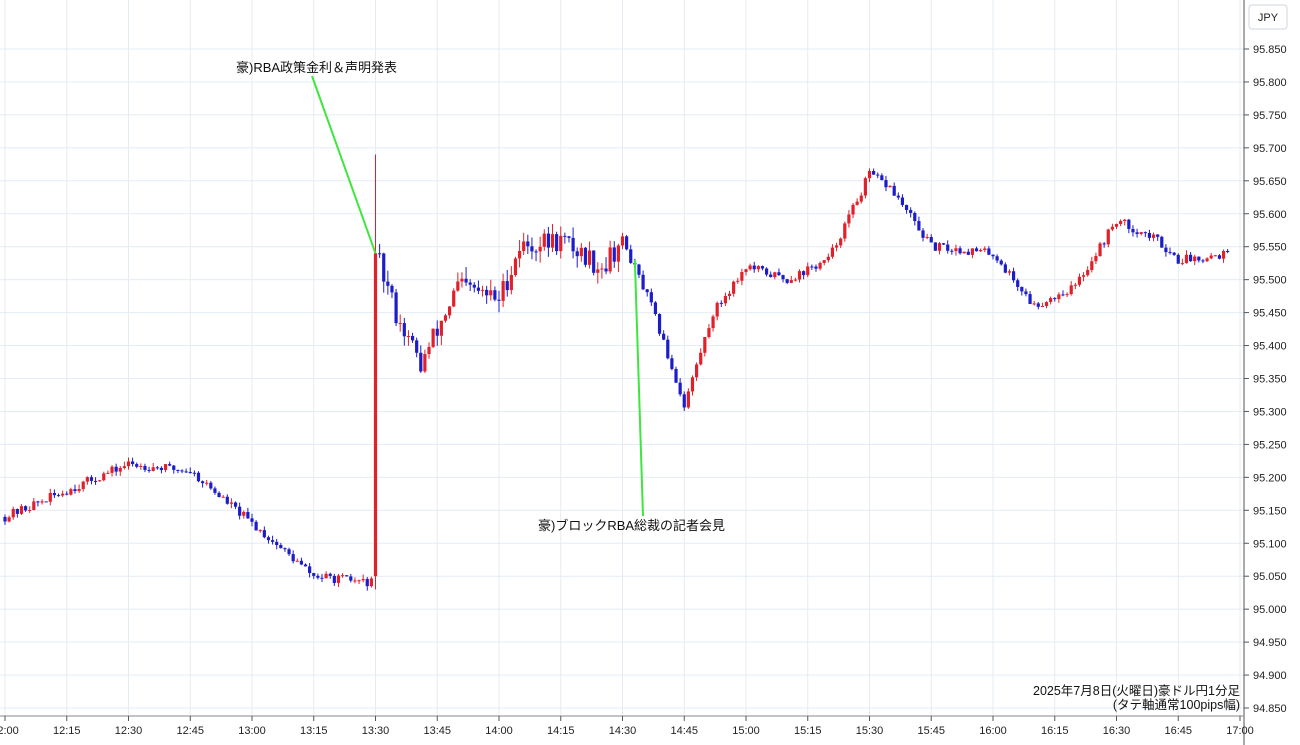  Describe the element at coordinates (1270, 314) in the screenshot. I see `price-tick-label: 95.450` at that location.